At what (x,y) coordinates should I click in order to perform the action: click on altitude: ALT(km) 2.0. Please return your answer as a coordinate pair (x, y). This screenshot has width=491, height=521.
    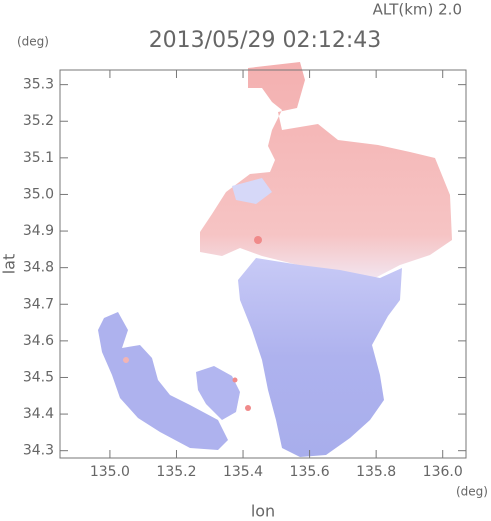
    Looking at the image, I should click on (417, 10).